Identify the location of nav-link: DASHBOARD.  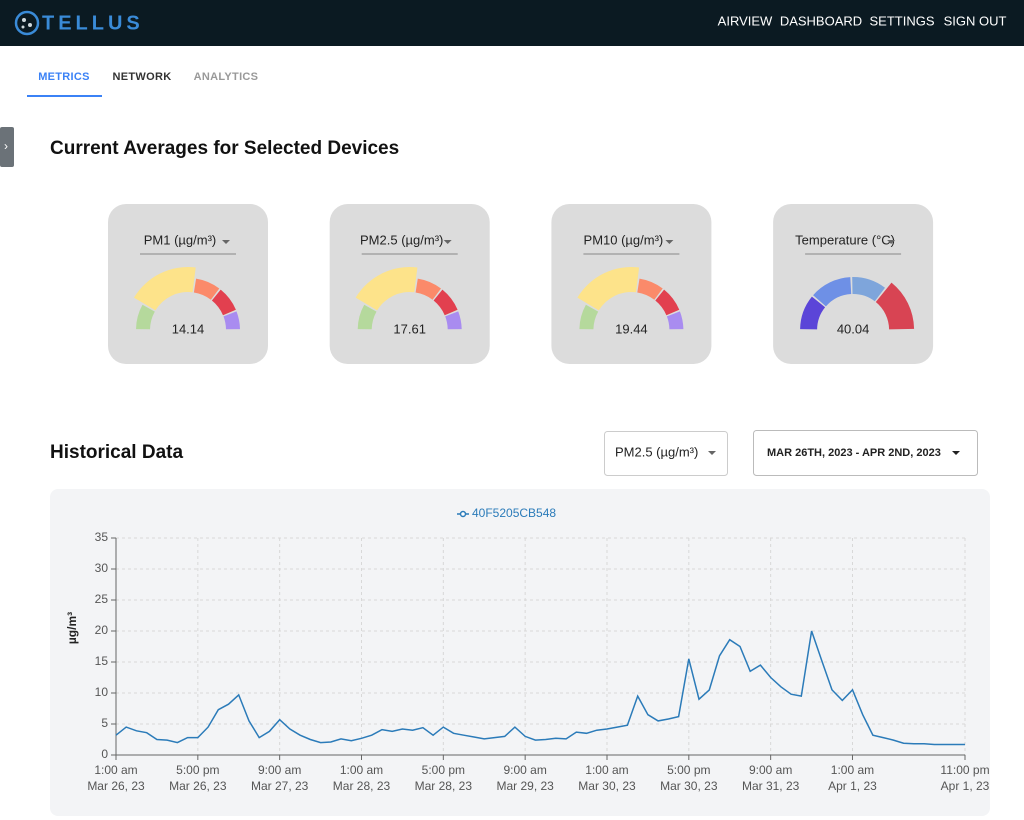
(821, 20).